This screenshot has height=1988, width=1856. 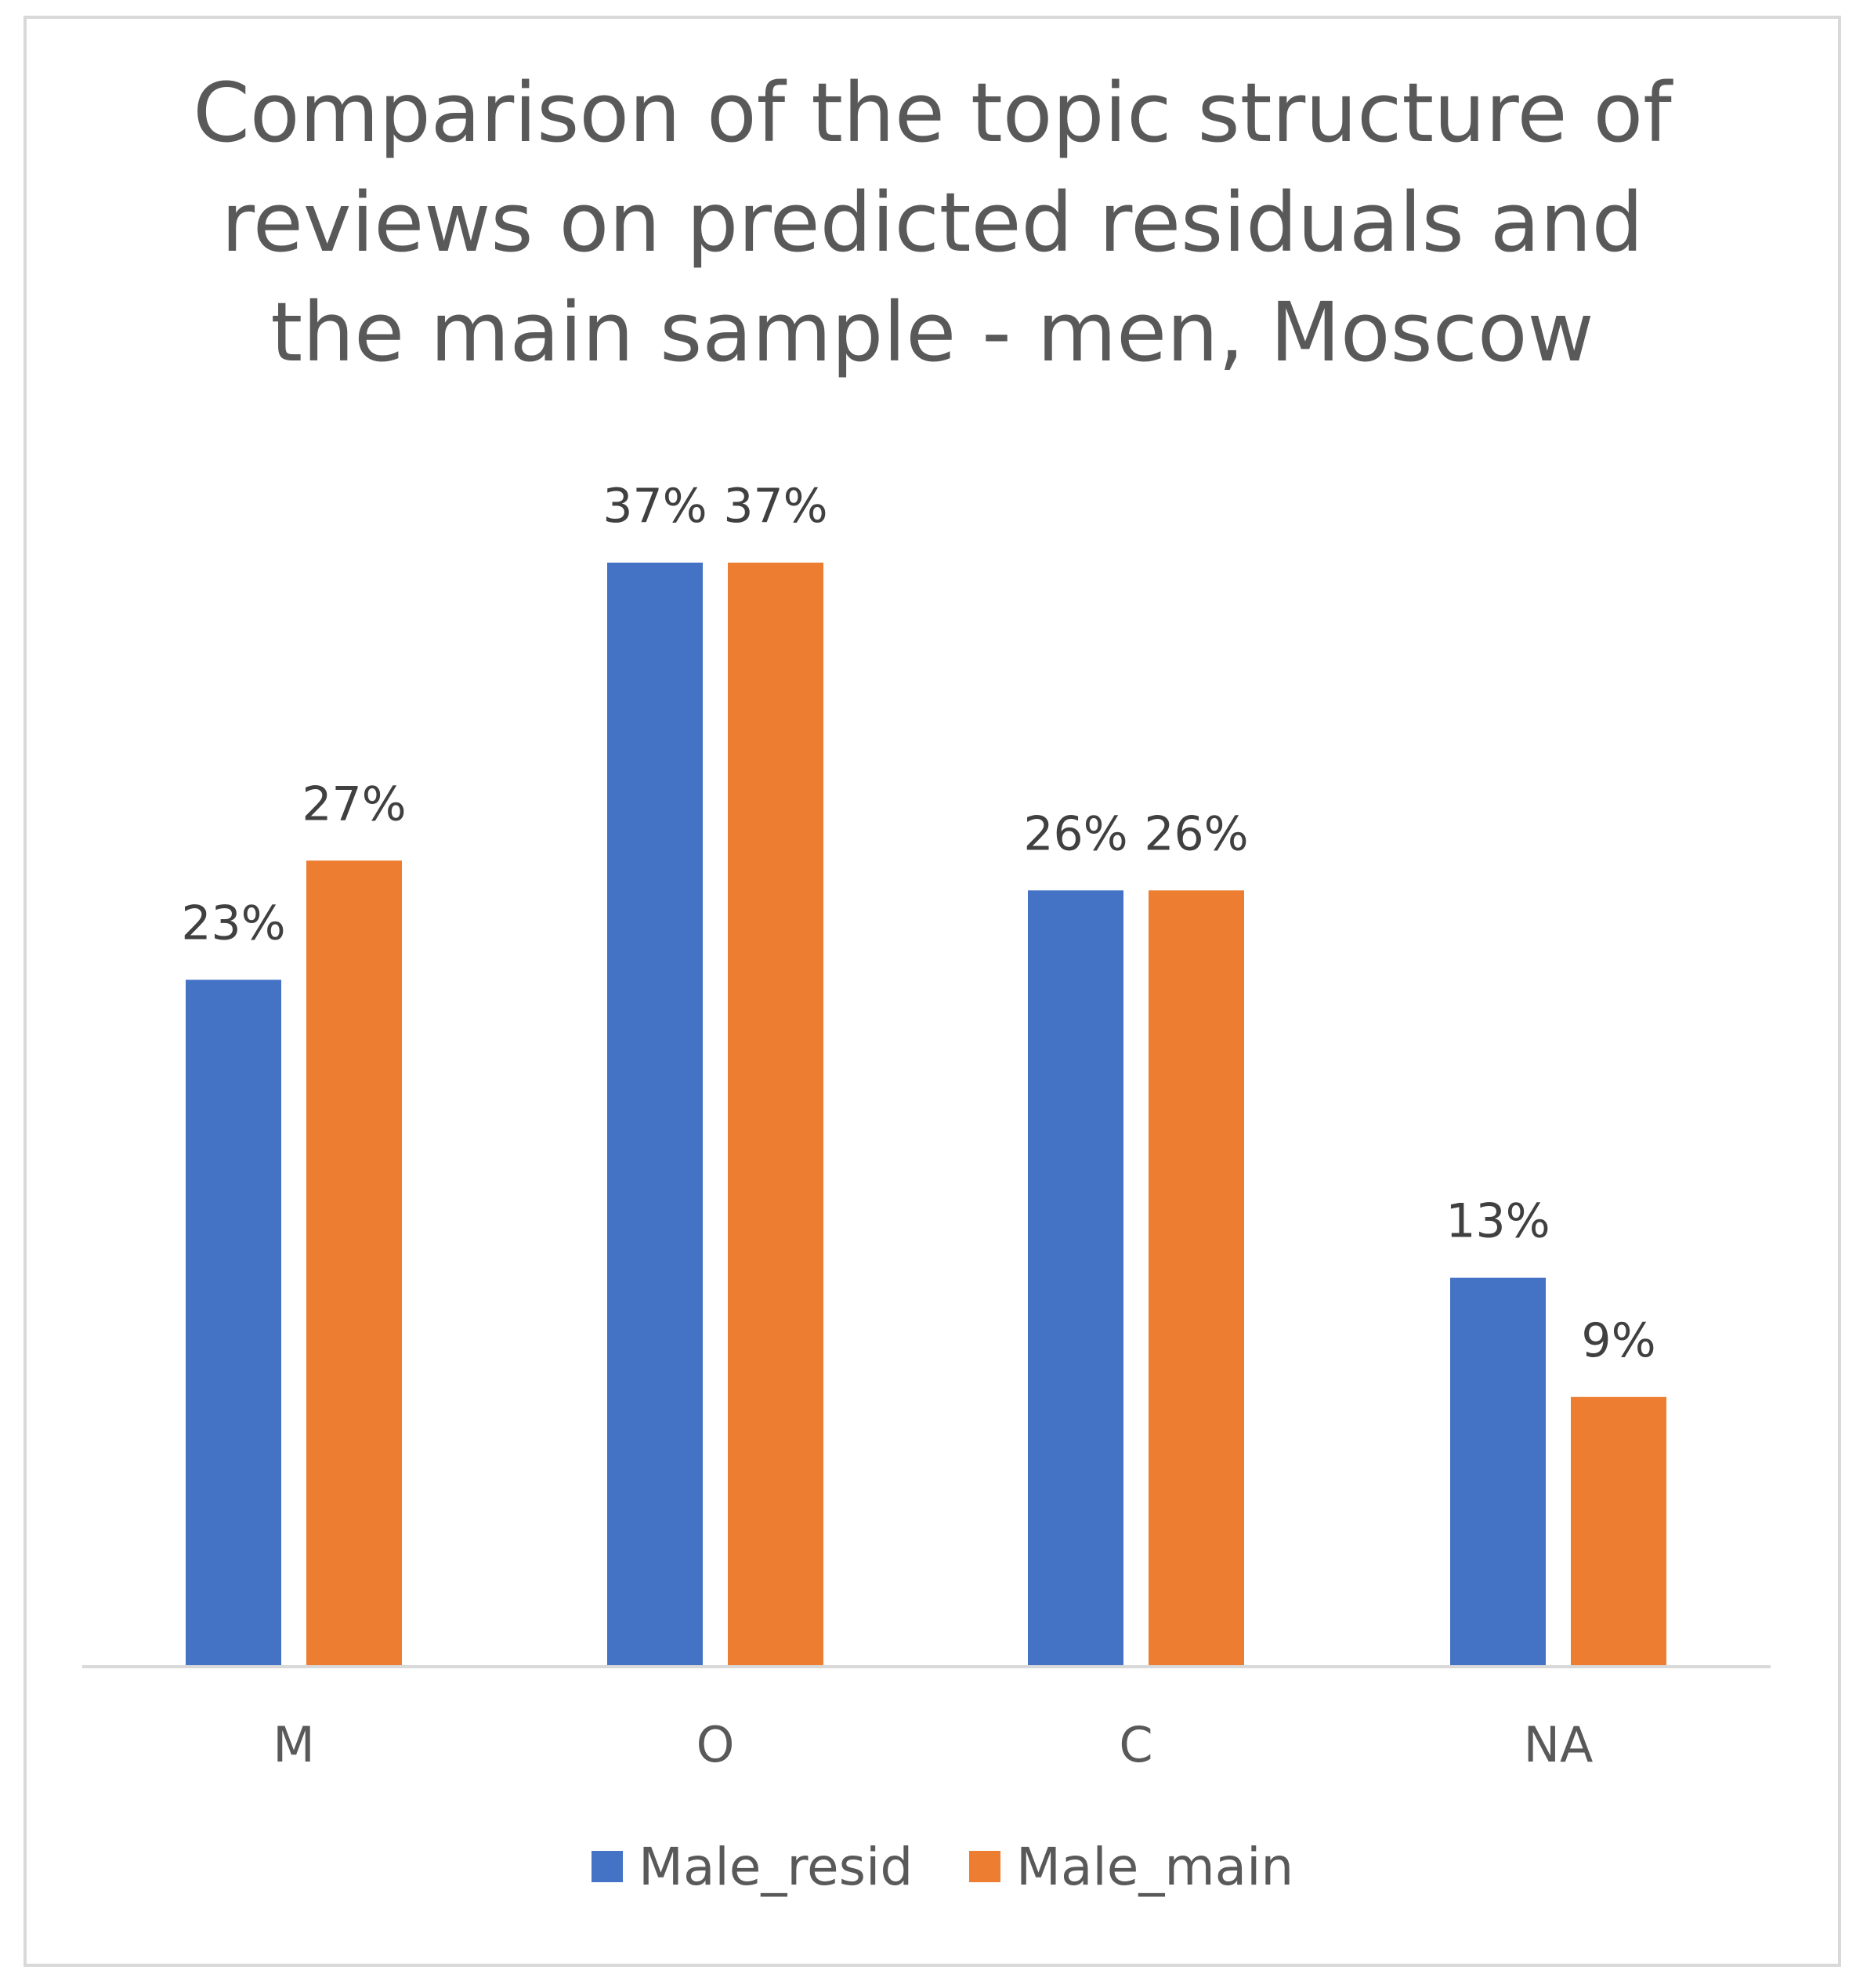 I want to click on data-label: 23%, so click(x=233, y=924).